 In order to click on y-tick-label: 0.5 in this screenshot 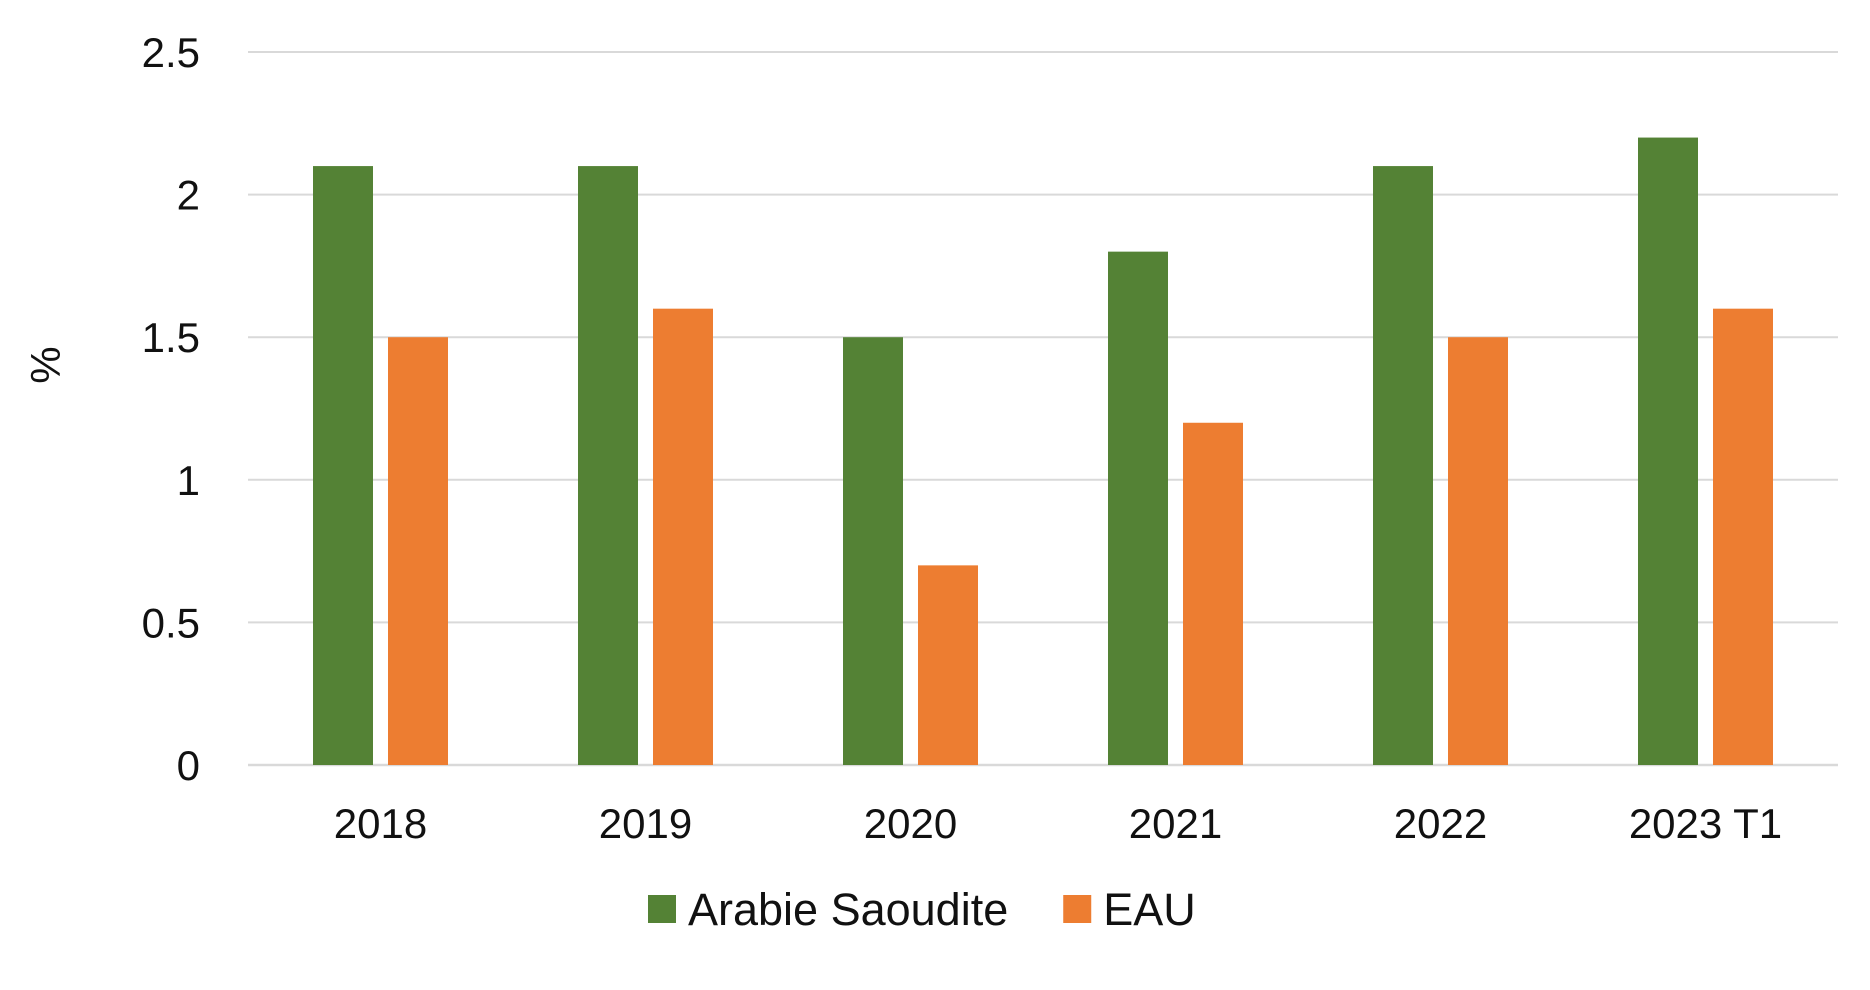, I will do `click(171, 622)`.